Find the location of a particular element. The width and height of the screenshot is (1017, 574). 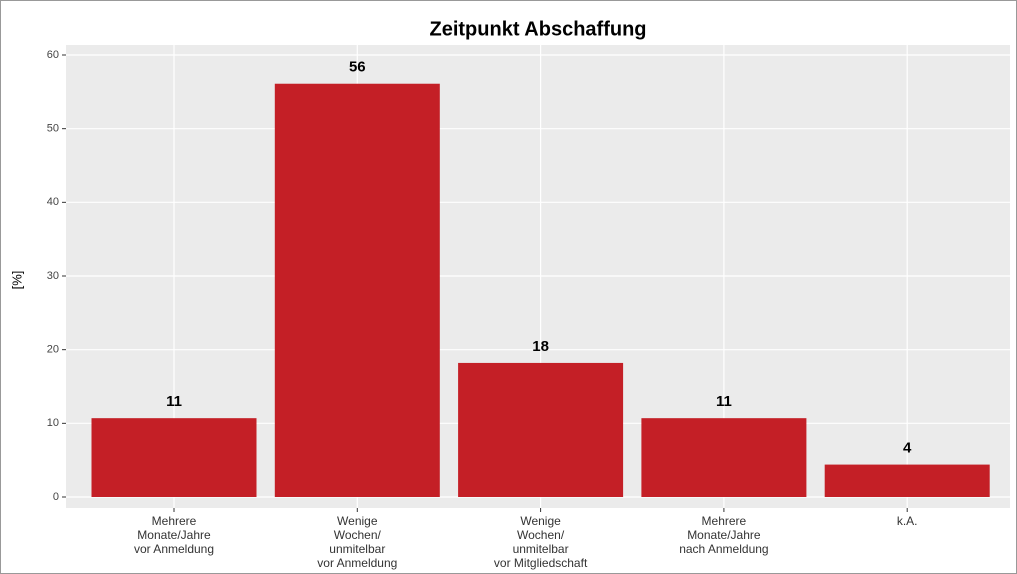

x-tick-label: k.A. is located at coordinates (907, 521).